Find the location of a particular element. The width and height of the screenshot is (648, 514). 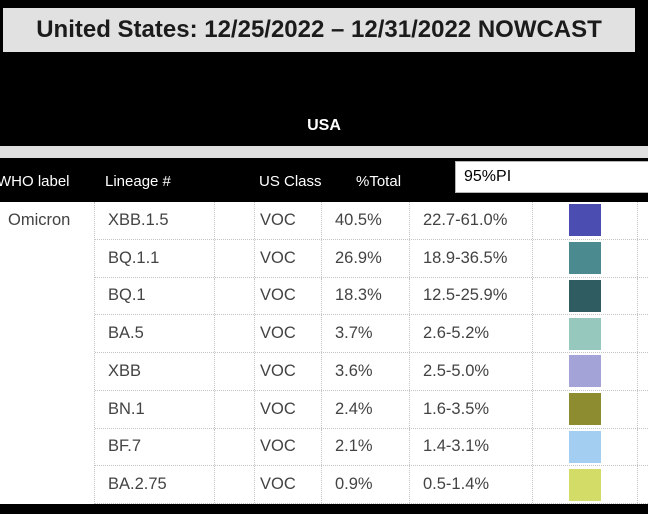

divider-strip is located at coordinates (324, 152).